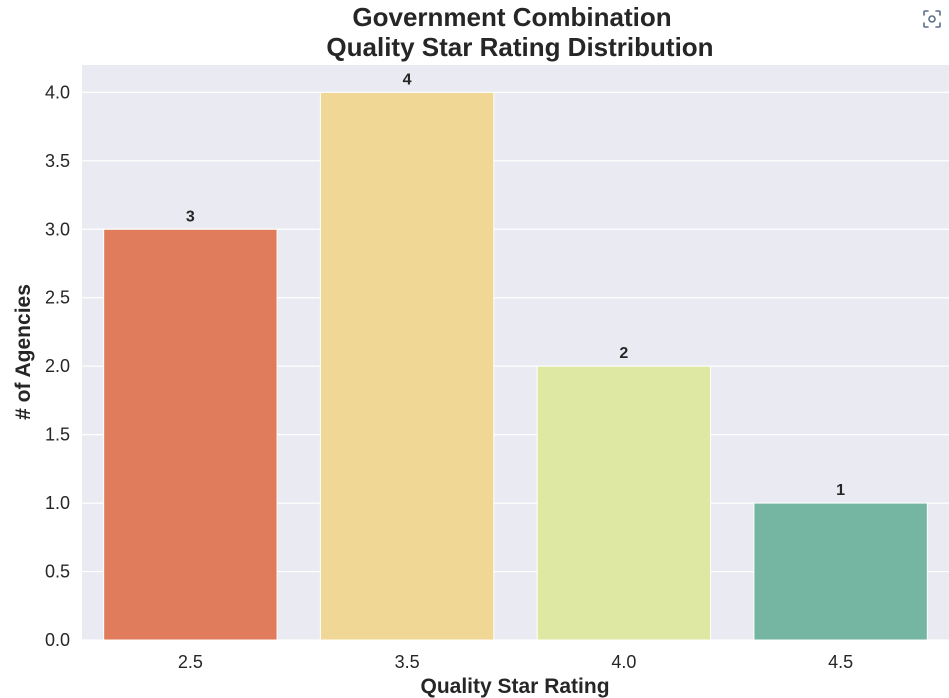 The image size is (949, 698). What do you see at coordinates (514, 686) in the screenshot?
I see `x-axis-label: Quality Star Rating` at bounding box center [514, 686].